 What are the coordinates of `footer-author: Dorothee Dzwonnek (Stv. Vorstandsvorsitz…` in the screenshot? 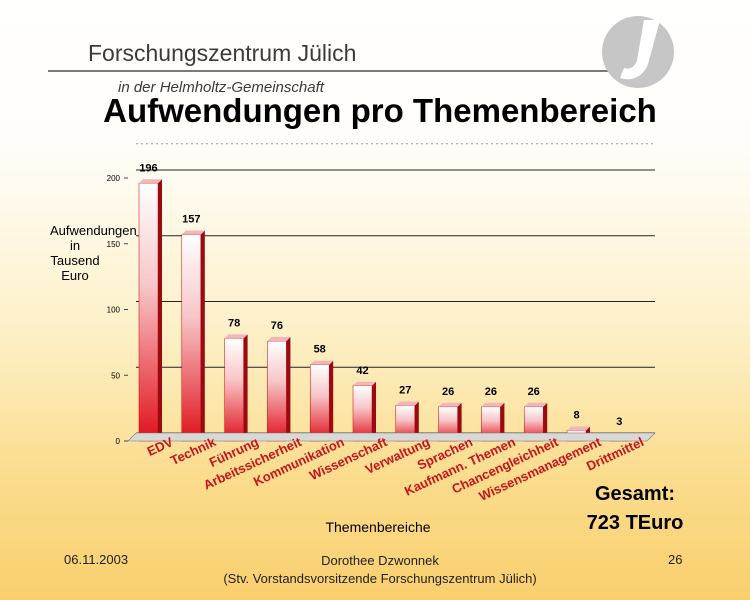 It's located at (380, 570).